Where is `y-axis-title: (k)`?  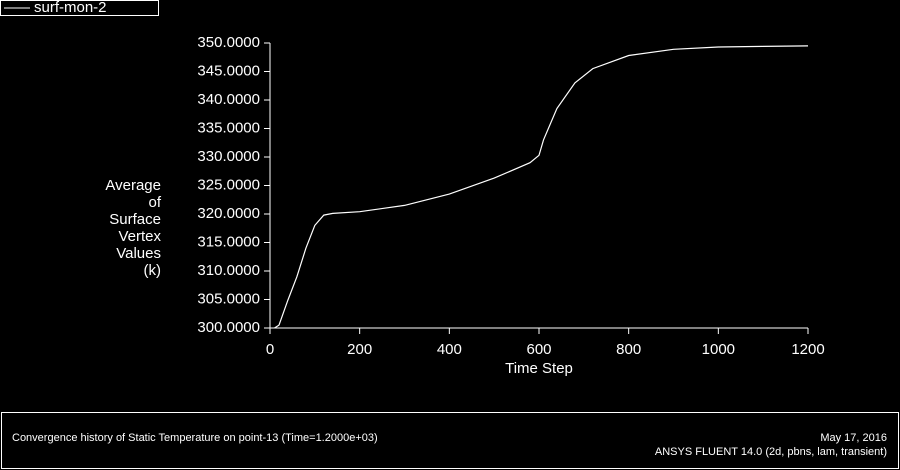 y-axis-title: (k) is located at coordinates (153, 270).